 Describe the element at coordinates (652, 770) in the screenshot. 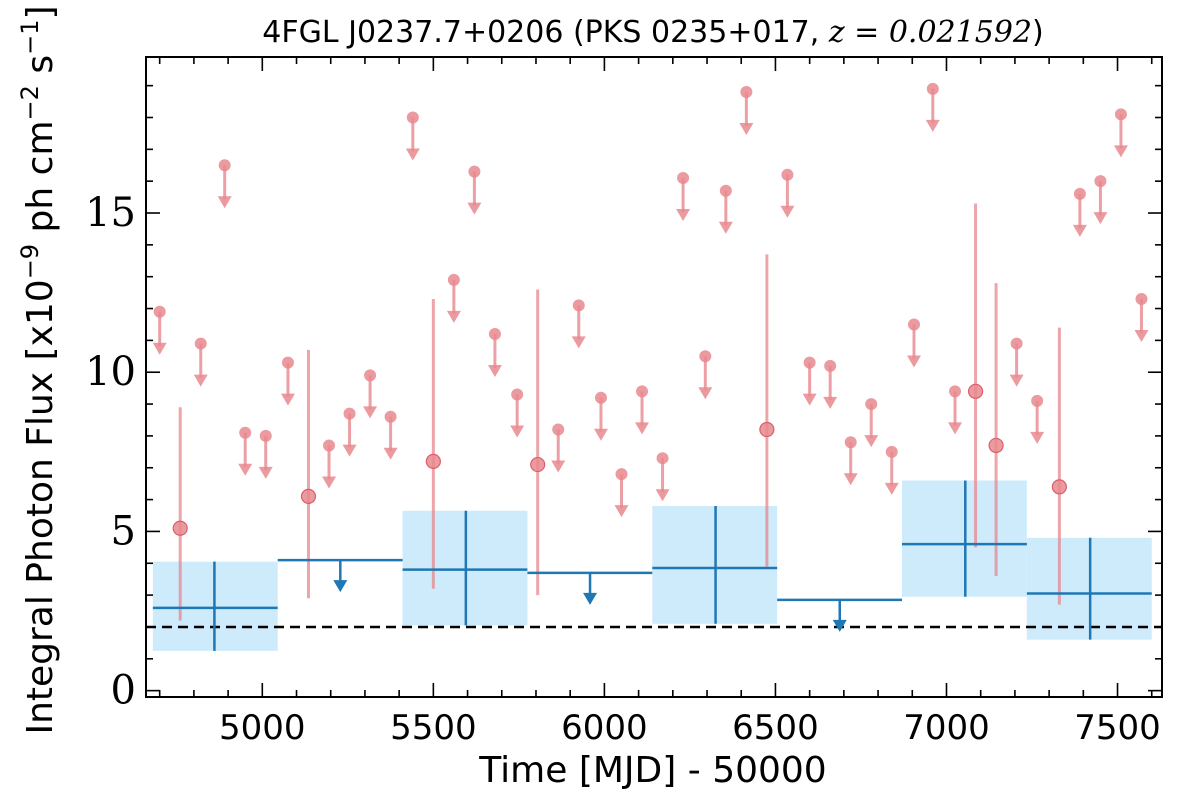

I see `x-axis-label: Time [MJD] - 50000` at that location.